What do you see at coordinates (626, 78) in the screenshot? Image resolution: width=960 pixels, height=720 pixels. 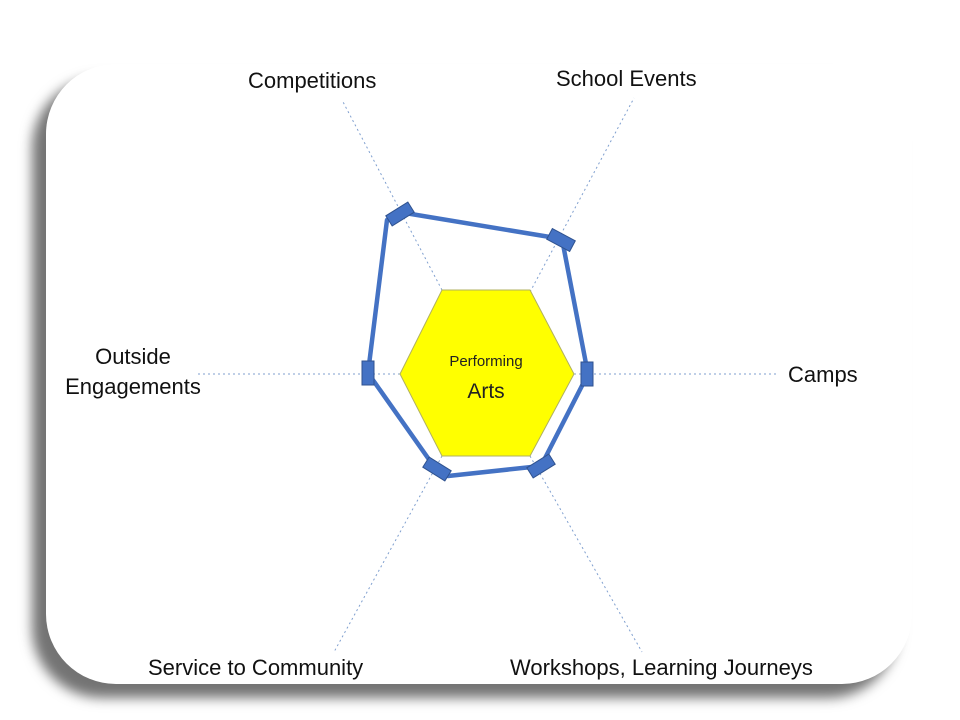 I see `axis-label-school-events: School Events` at bounding box center [626, 78].